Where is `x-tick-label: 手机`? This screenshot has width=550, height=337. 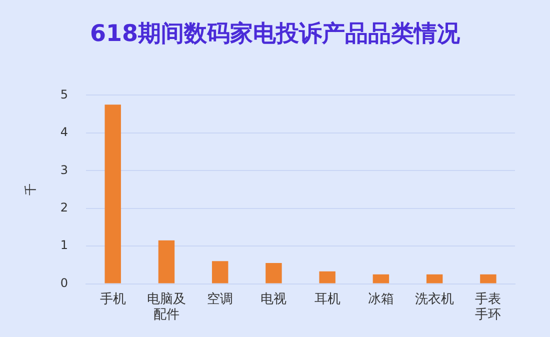
x-tick-label: 手机 is located at coordinates (113, 299).